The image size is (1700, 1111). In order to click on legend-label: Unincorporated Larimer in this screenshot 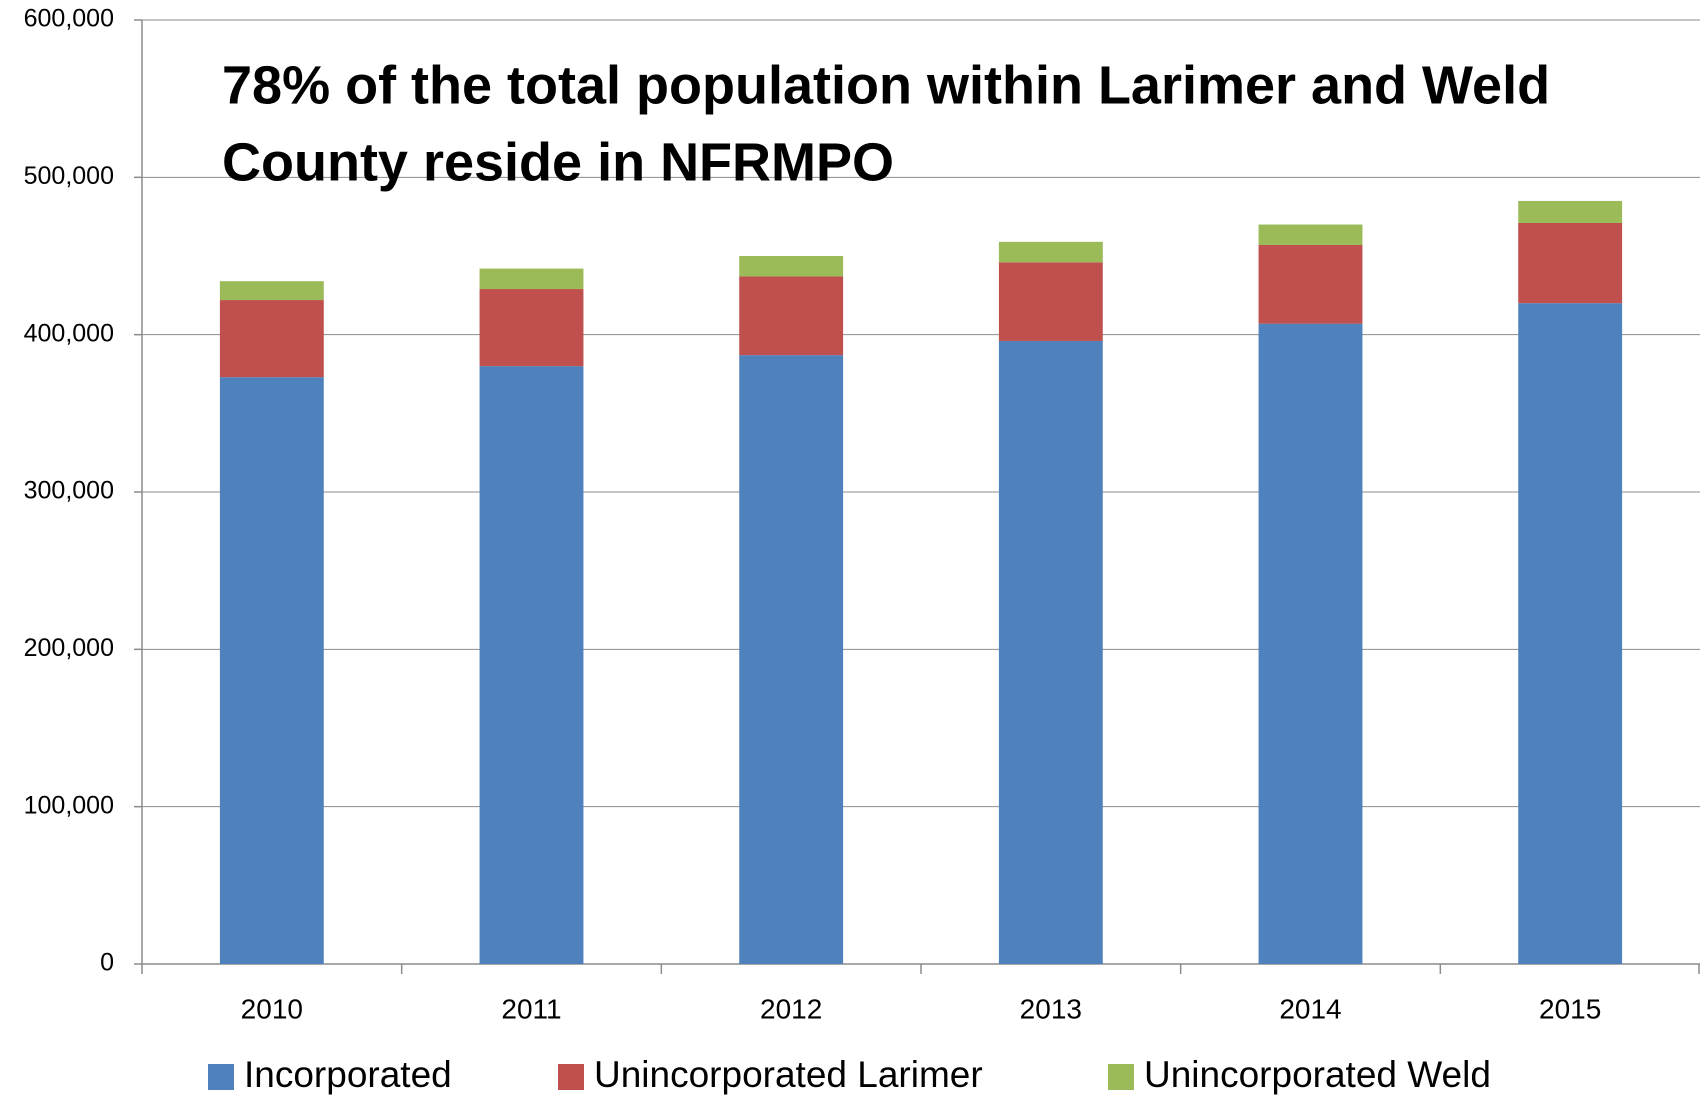, I will do `click(788, 1074)`.